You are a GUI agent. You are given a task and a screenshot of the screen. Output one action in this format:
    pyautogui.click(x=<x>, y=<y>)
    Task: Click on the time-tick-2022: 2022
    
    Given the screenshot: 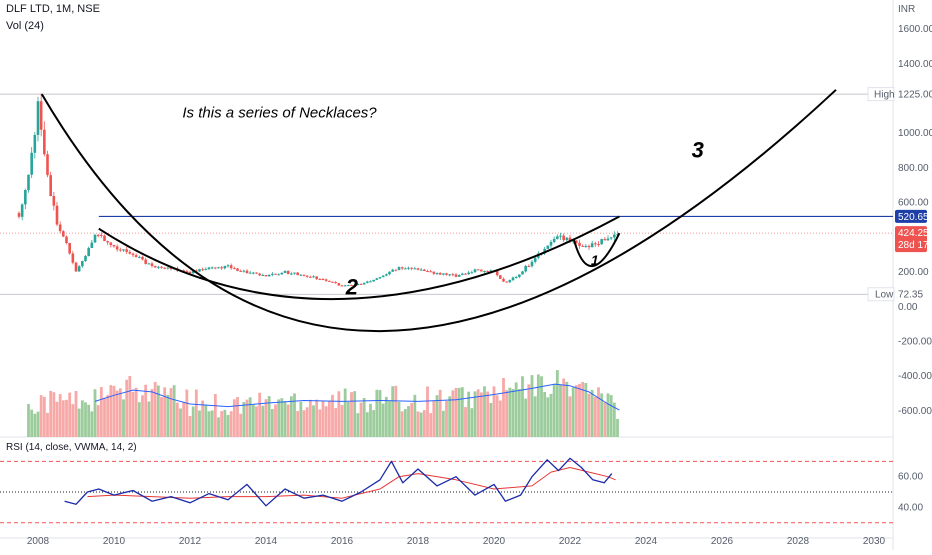 What is the action you would take?
    pyautogui.click(x=570, y=541)
    